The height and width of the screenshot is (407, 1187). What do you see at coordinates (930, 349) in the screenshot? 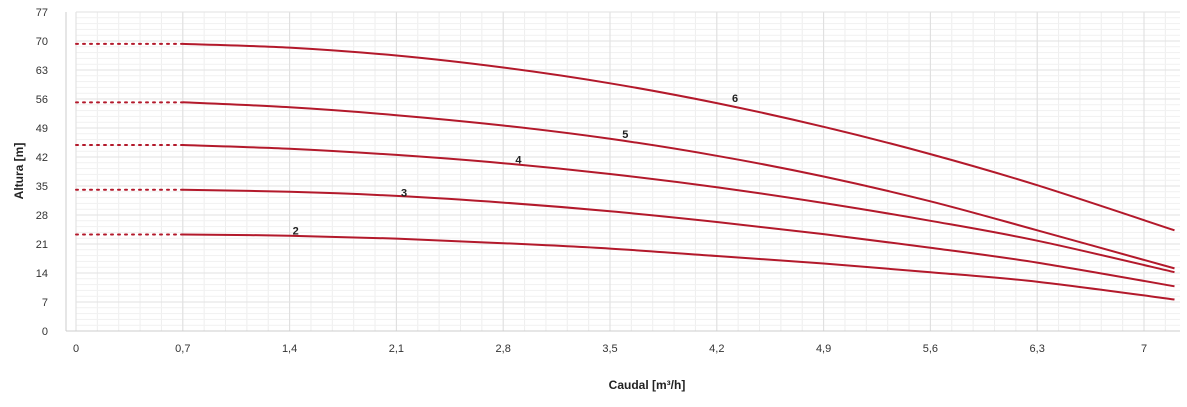
I see `x-tick-label: 5,6` at bounding box center [930, 349].